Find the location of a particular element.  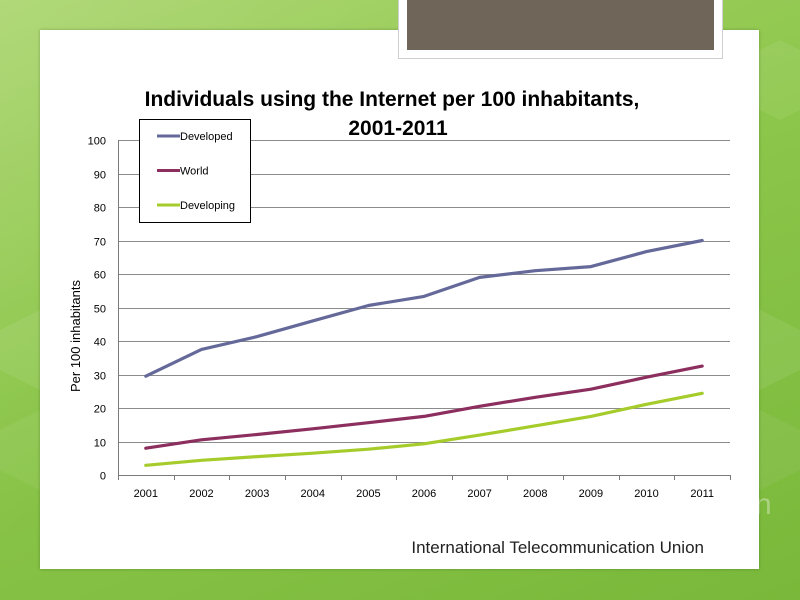

y-tick-label: 70 is located at coordinates (100, 243).